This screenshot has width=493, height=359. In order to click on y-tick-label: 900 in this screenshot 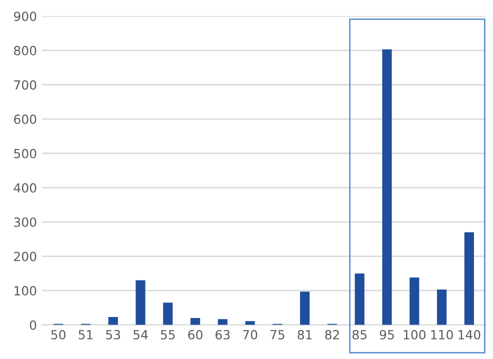, I will do `click(25, 17)`.